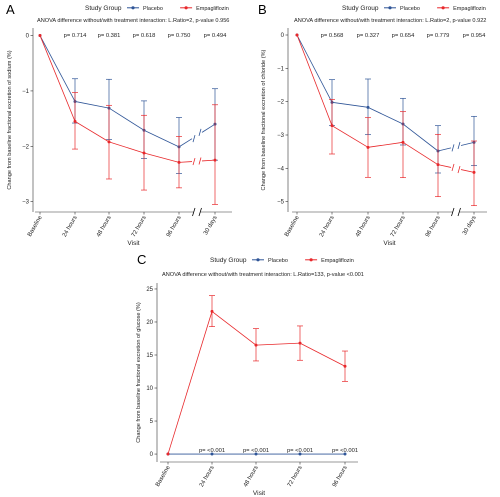  What do you see at coordinates (109, 36) in the screenshot?
I see `pvalue-label: p= 0.381` at bounding box center [109, 36].